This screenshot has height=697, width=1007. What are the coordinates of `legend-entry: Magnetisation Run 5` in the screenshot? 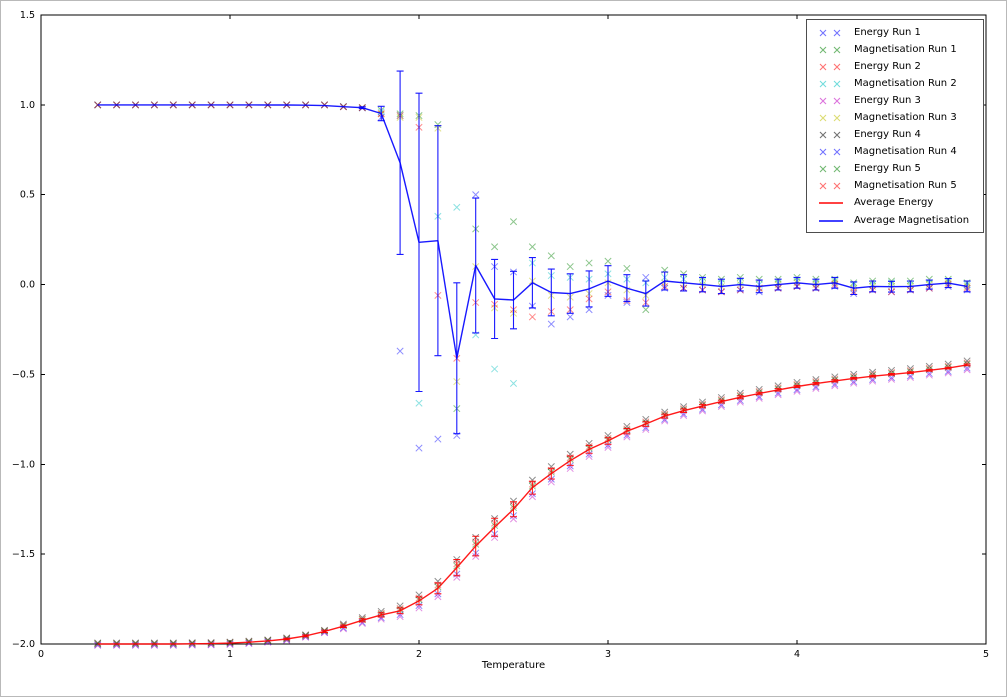 It's located at (895, 186).